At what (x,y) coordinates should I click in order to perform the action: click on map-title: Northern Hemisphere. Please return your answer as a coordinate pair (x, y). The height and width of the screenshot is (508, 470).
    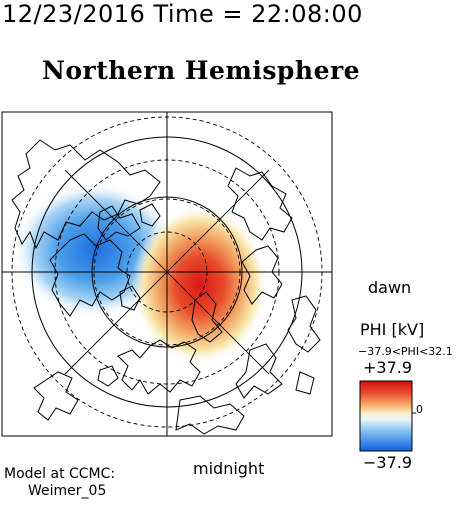
    Looking at the image, I should click on (201, 70).